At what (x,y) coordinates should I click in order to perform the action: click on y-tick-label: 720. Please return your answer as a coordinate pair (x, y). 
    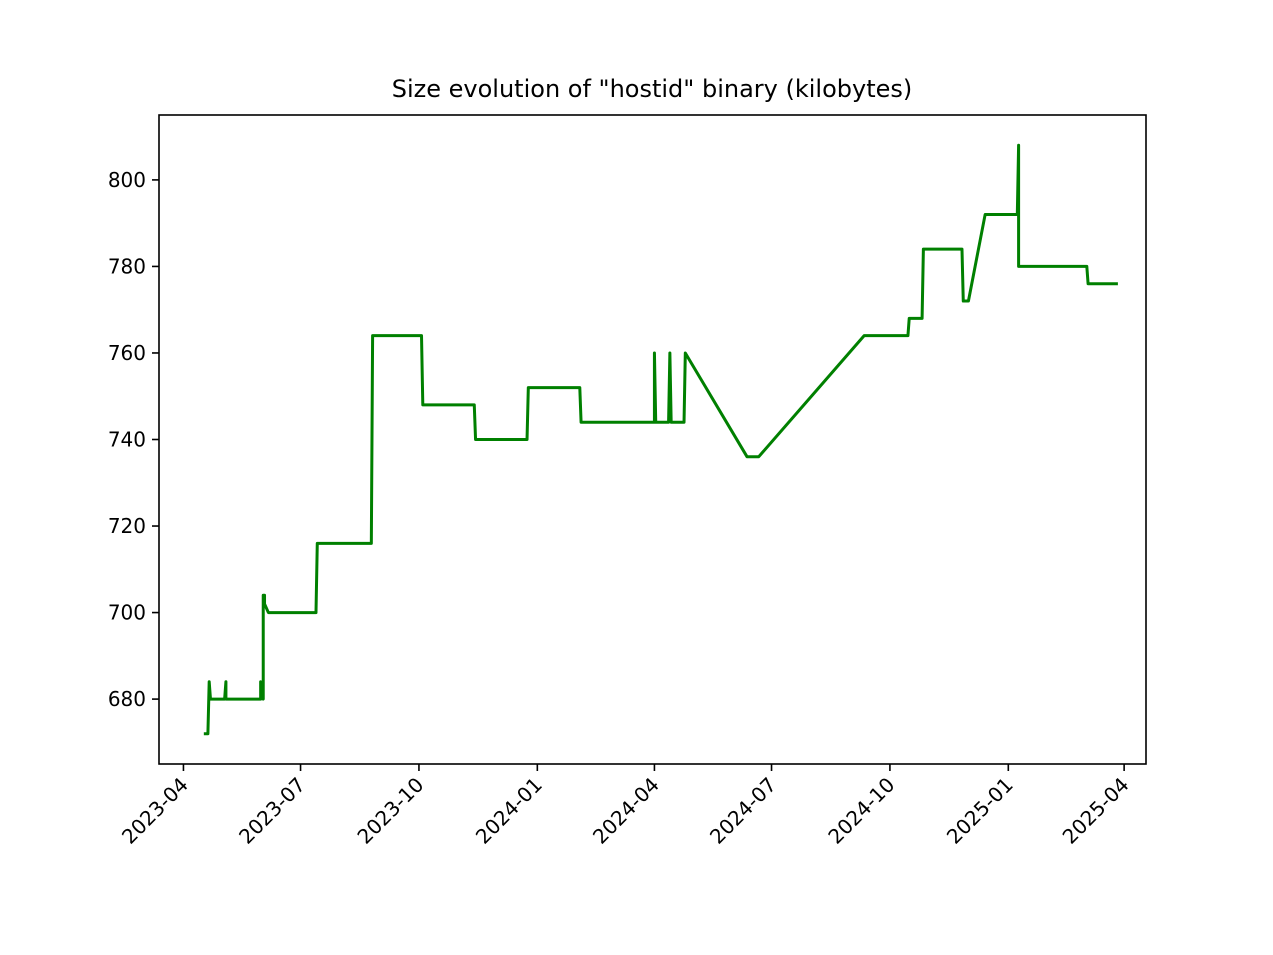
    Looking at the image, I should click on (127, 526).